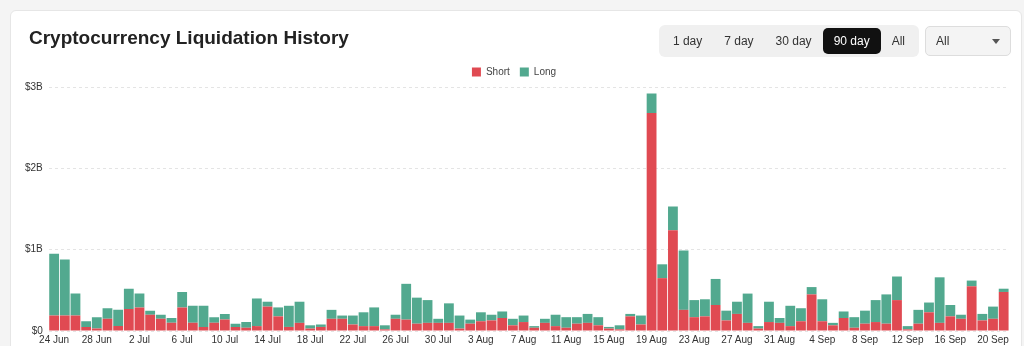  I want to click on x-tick-label: 14 Jul, so click(267, 339).